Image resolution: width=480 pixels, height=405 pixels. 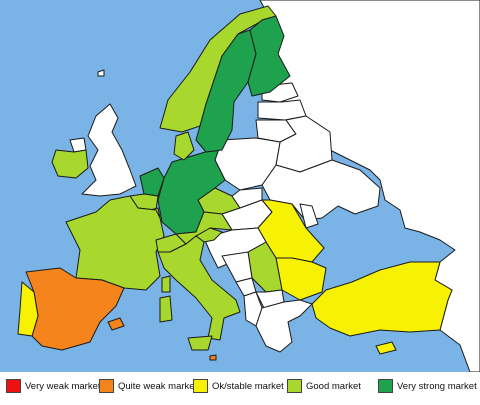 I want to click on country-netherlands, so click(x=152, y=182).